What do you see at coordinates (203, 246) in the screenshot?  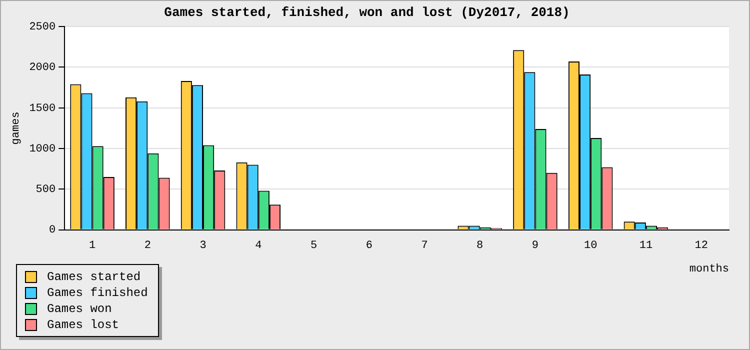 I see `x-tick-label: 3` at bounding box center [203, 246].